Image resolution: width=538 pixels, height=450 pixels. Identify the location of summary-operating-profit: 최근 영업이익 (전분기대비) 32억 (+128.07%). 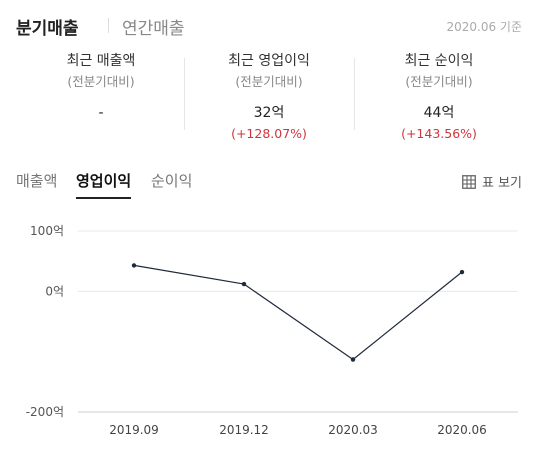
(269, 97).